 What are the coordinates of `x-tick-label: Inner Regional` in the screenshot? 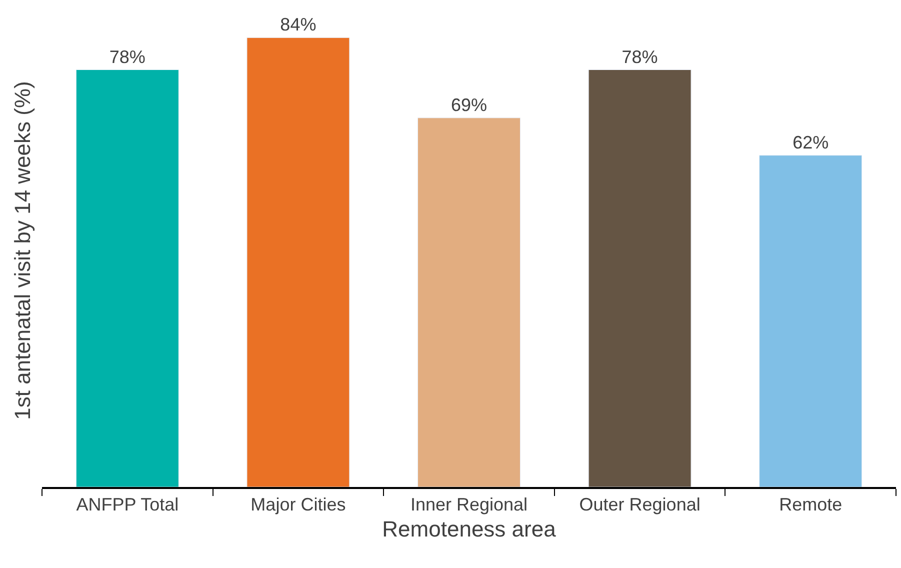 It's located at (469, 504).